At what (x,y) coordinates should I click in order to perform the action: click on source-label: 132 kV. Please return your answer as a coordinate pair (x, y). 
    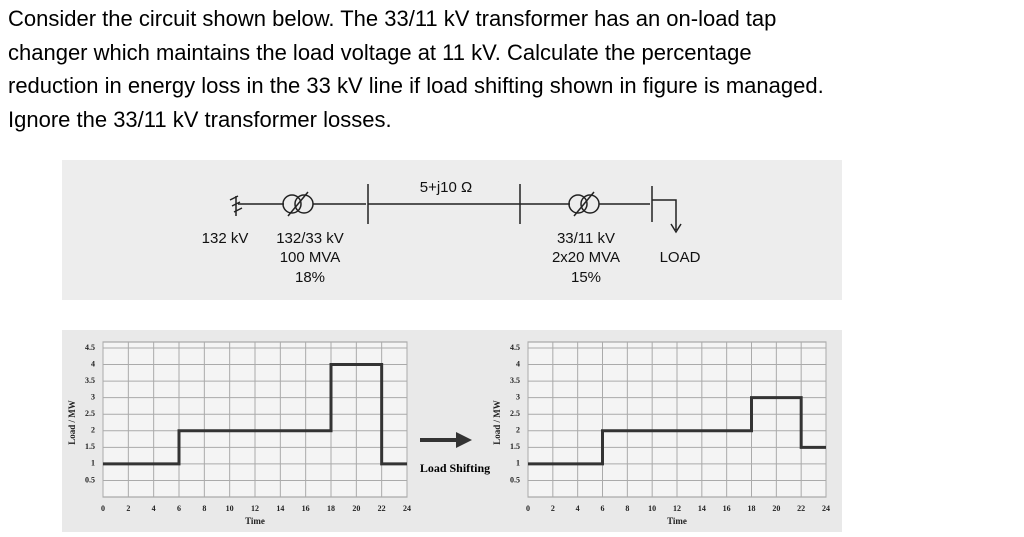
    Looking at the image, I should click on (225, 238).